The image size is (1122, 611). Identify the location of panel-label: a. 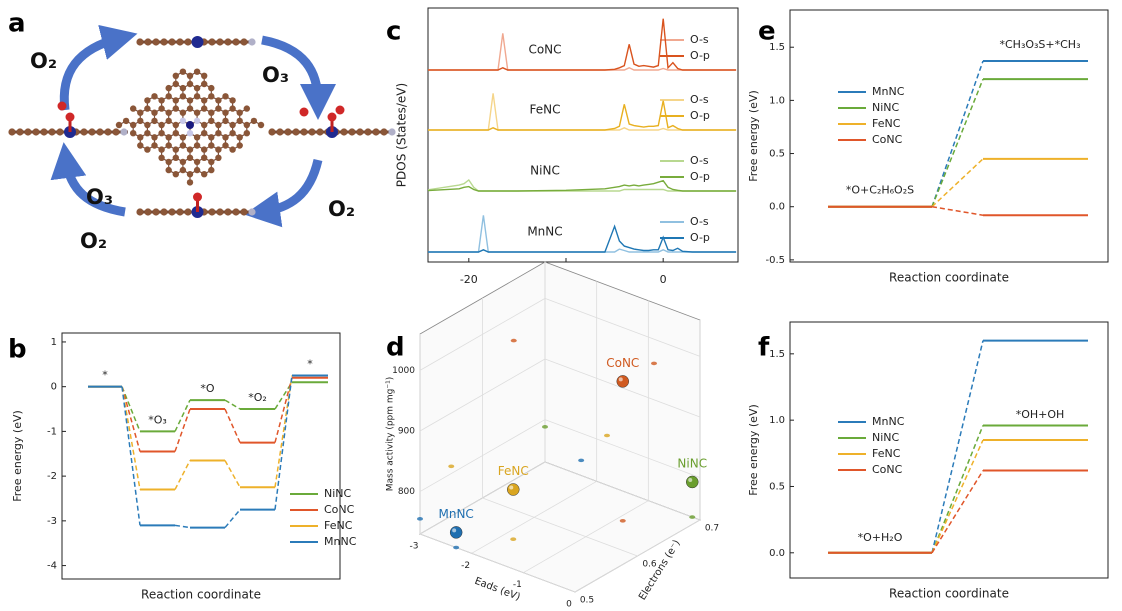
(17, 24).